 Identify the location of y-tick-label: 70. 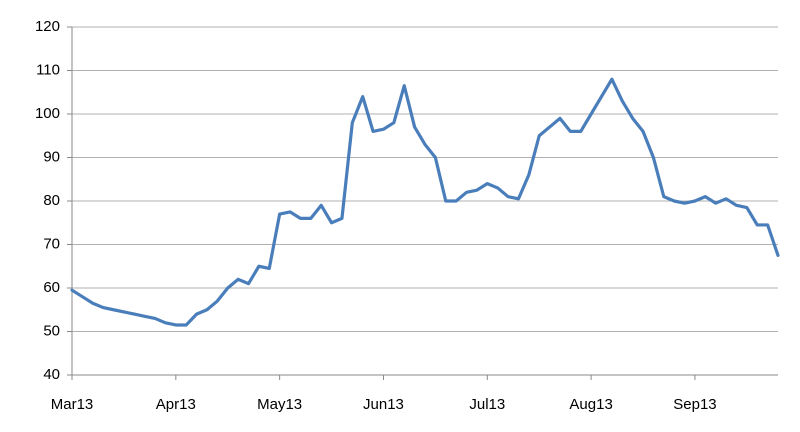
(51, 243).